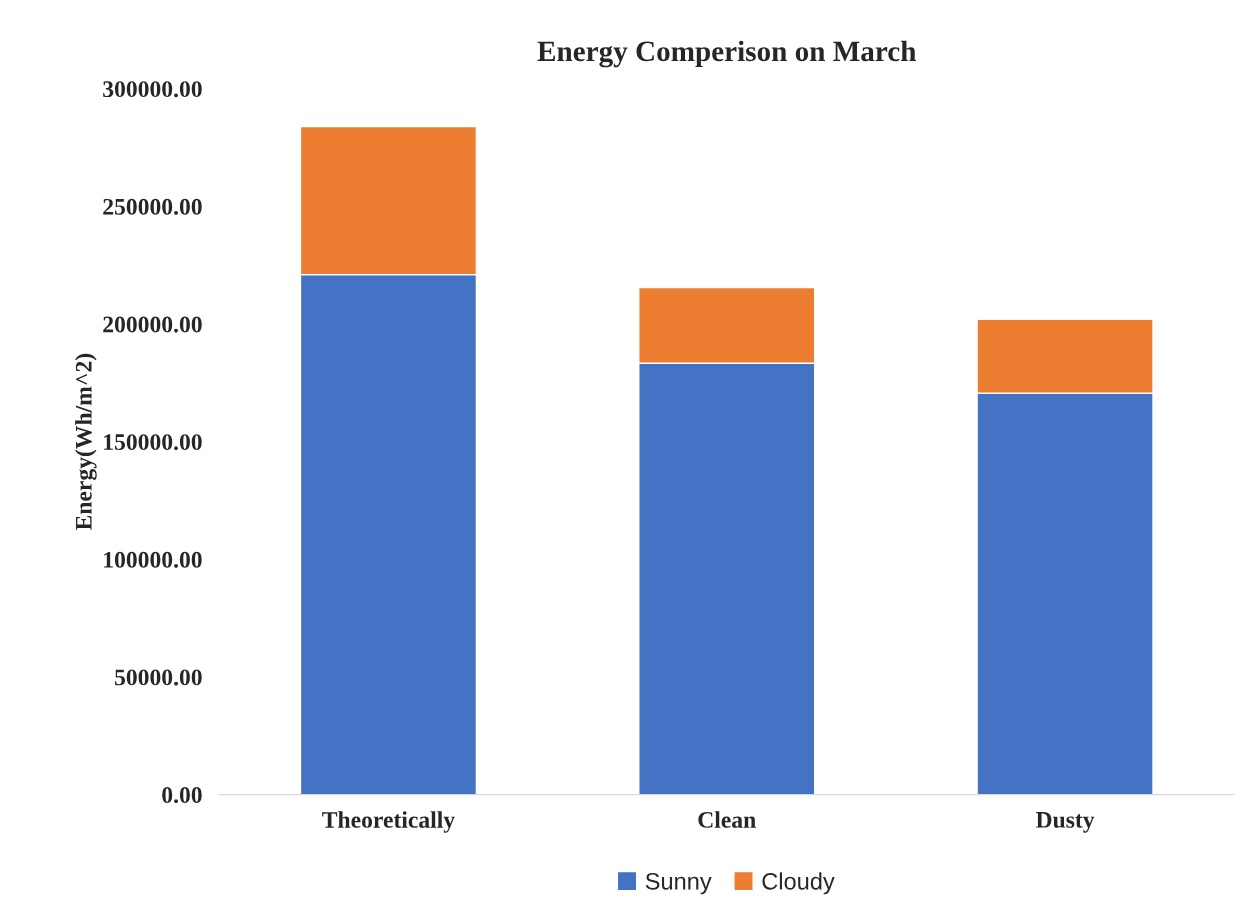  Describe the element at coordinates (152, 206) in the screenshot. I see `y-tick-label: 250000.00` at that location.